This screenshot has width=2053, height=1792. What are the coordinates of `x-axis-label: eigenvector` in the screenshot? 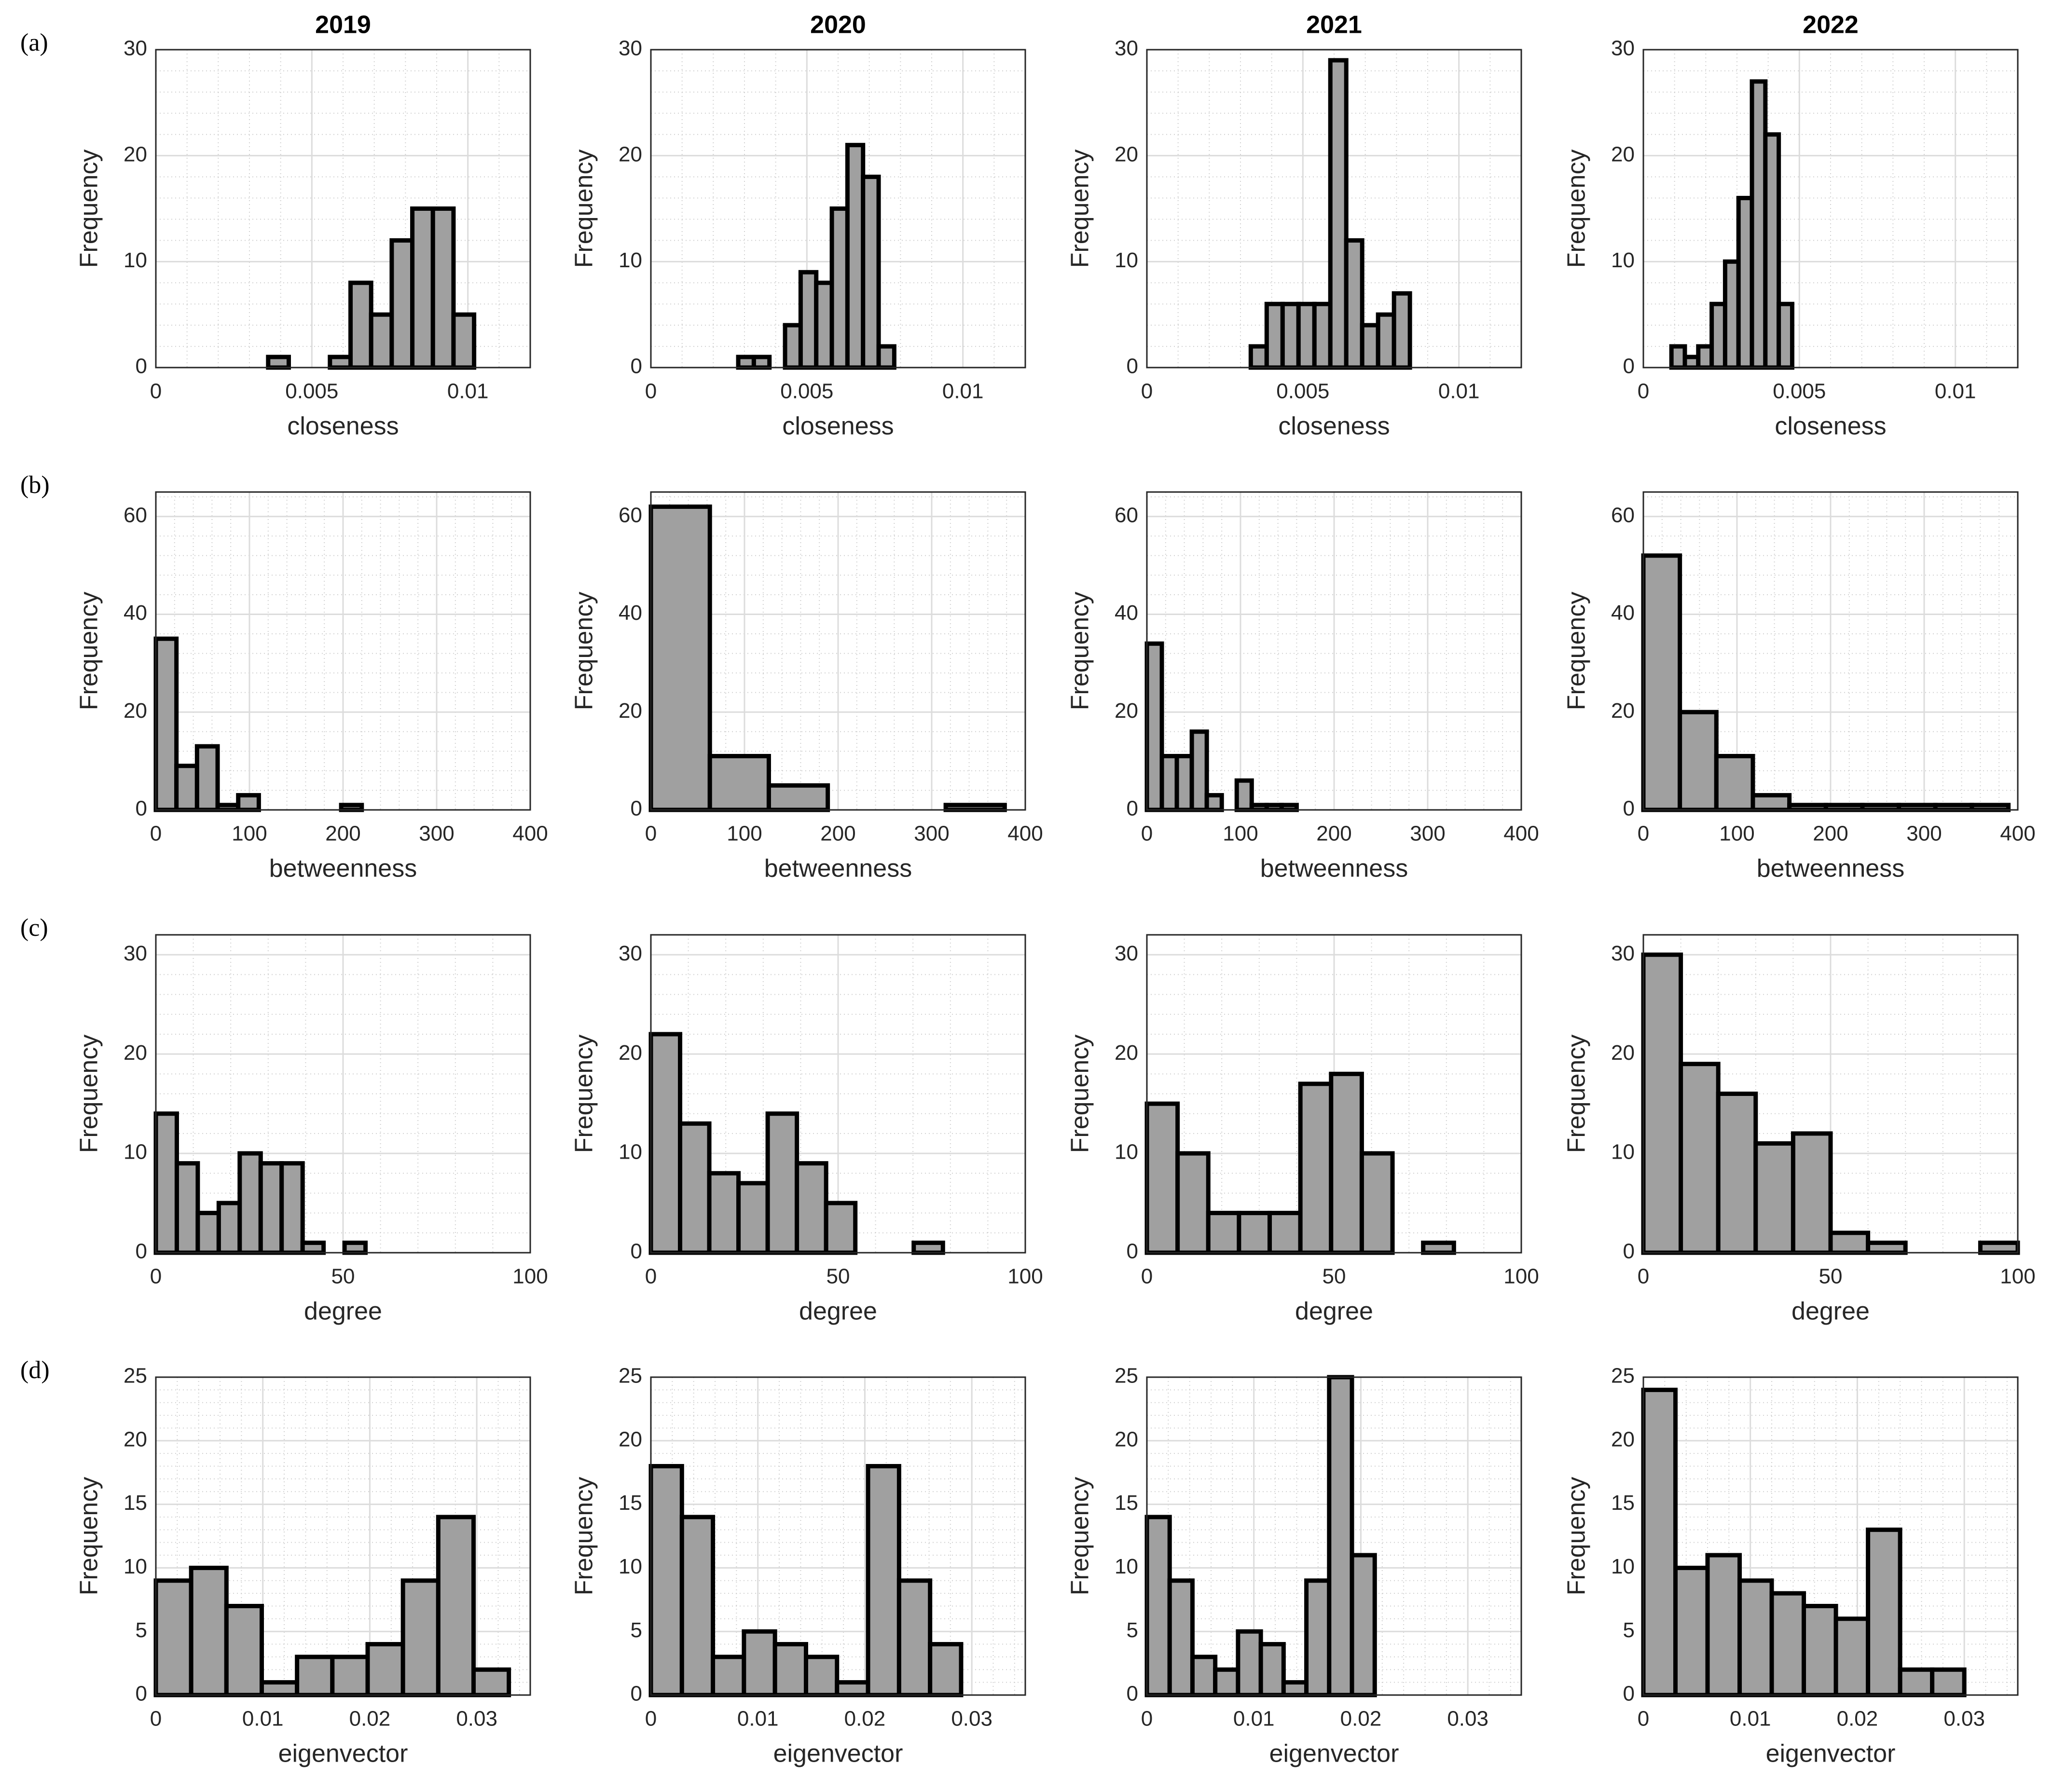 It's located at (343, 1754).